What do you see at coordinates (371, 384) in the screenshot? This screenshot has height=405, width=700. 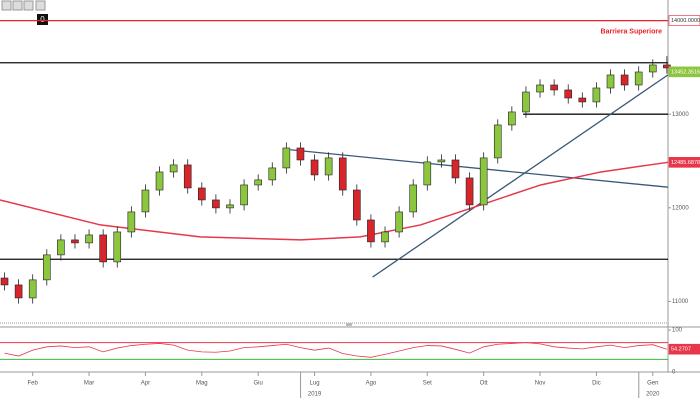 I see `x-tick-label: Ago` at bounding box center [371, 384].